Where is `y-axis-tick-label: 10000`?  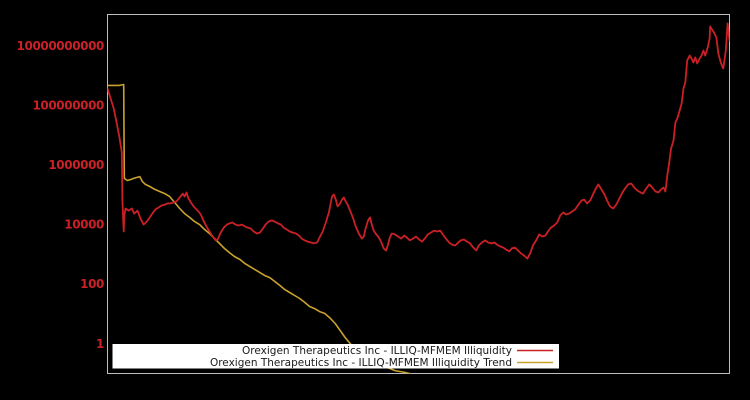 y-axis-tick-label: 10000 is located at coordinates (84, 225).